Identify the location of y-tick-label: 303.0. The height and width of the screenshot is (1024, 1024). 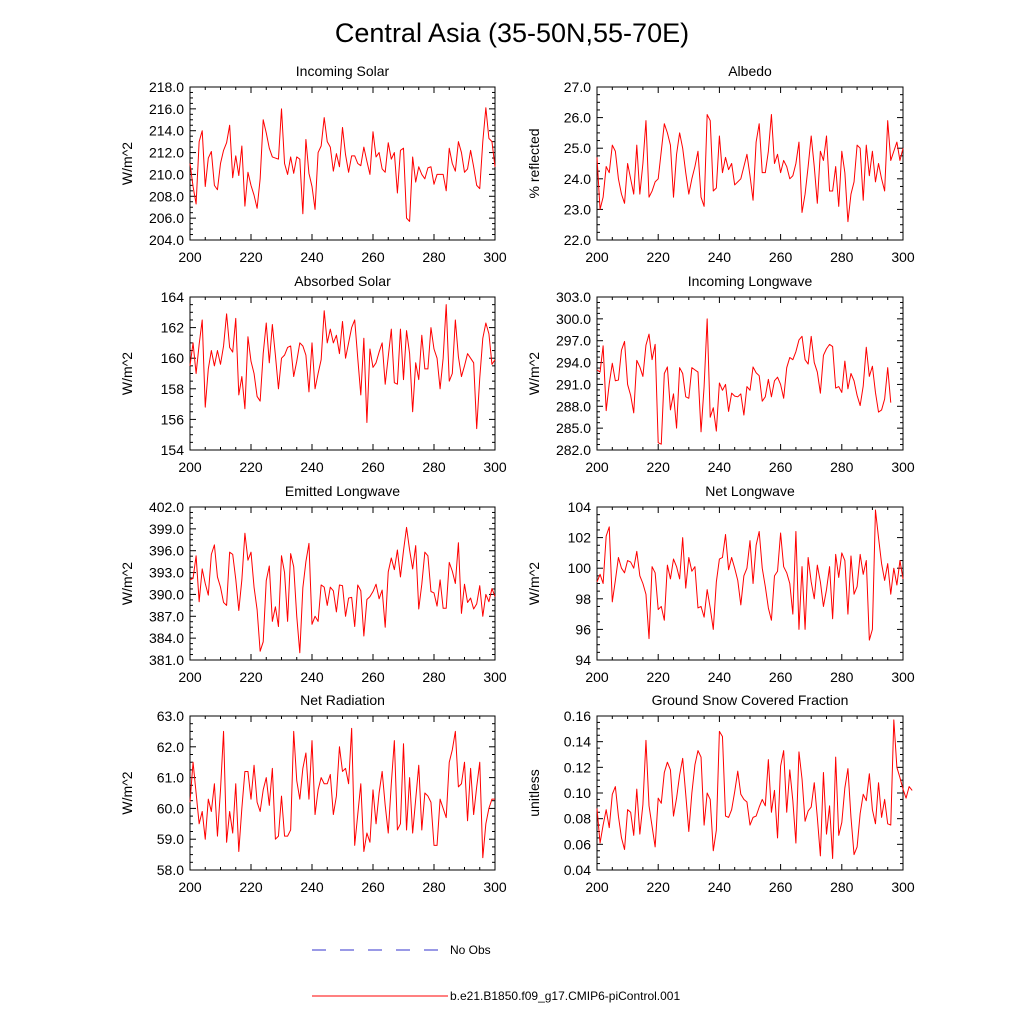
(573, 297).